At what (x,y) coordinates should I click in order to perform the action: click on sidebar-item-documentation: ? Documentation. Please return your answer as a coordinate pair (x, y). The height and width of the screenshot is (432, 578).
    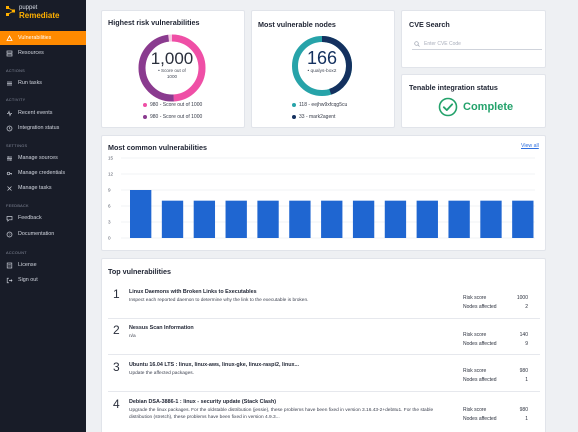
    Looking at the image, I should click on (43, 234).